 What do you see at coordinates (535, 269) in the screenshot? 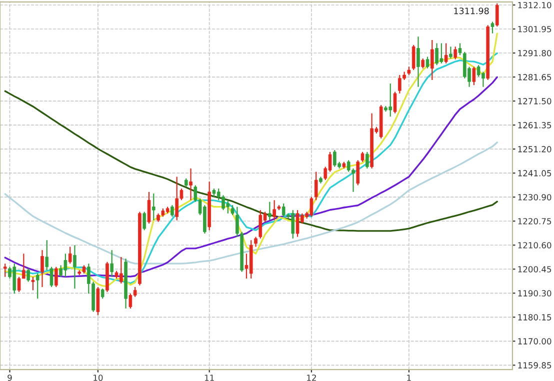
I see `y-tick-label: 1200.45` at bounding box center [535, 269].